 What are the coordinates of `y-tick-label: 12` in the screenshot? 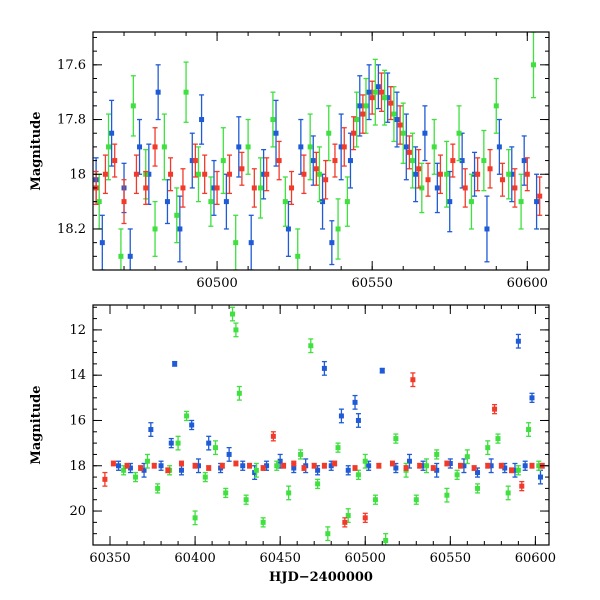 It's located at (77, 330).